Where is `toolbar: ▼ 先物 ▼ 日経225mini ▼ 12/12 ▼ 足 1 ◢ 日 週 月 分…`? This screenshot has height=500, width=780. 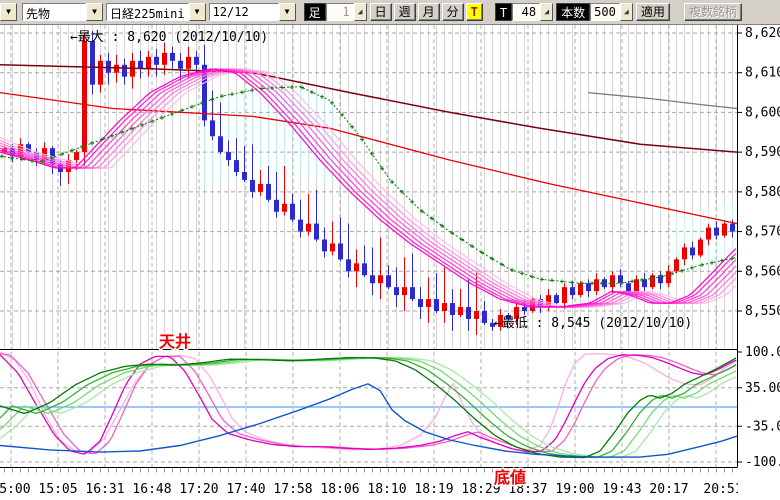 toolbar: ▼ 先物 ▼ 日経225mini ▼ 12/12 ▼ 足 1 ◢ 日 週 月 分… is located at coordinates (390, 12).